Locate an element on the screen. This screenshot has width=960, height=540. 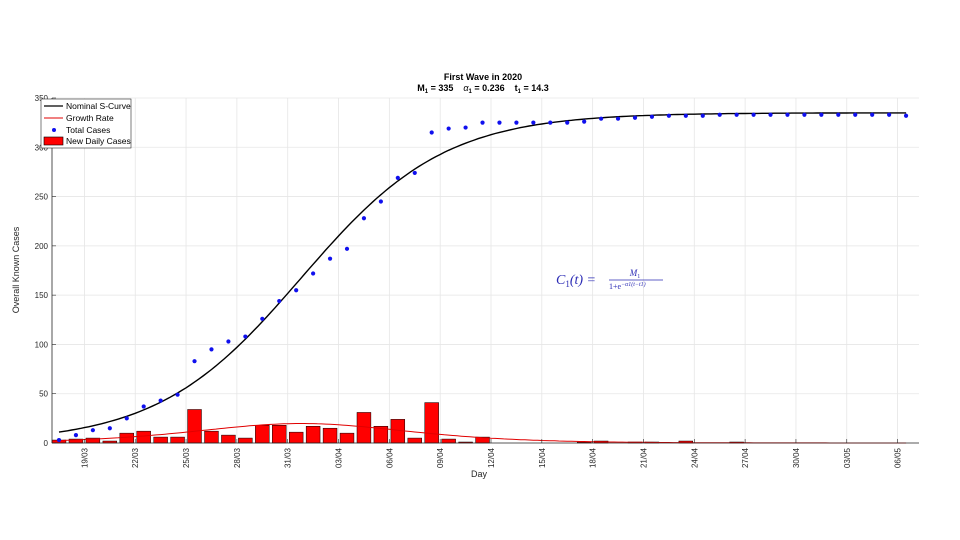
x-tick-label: 24/04 is located at coordinates (694, 457).